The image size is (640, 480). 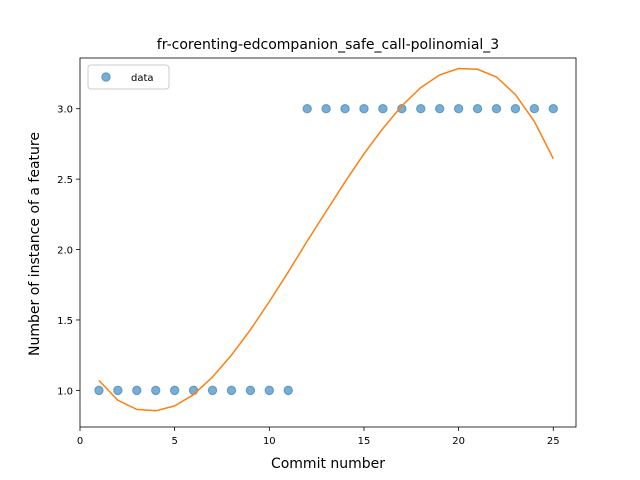 I want to click on x-tick-label: 0, so click(x=80, y=441).